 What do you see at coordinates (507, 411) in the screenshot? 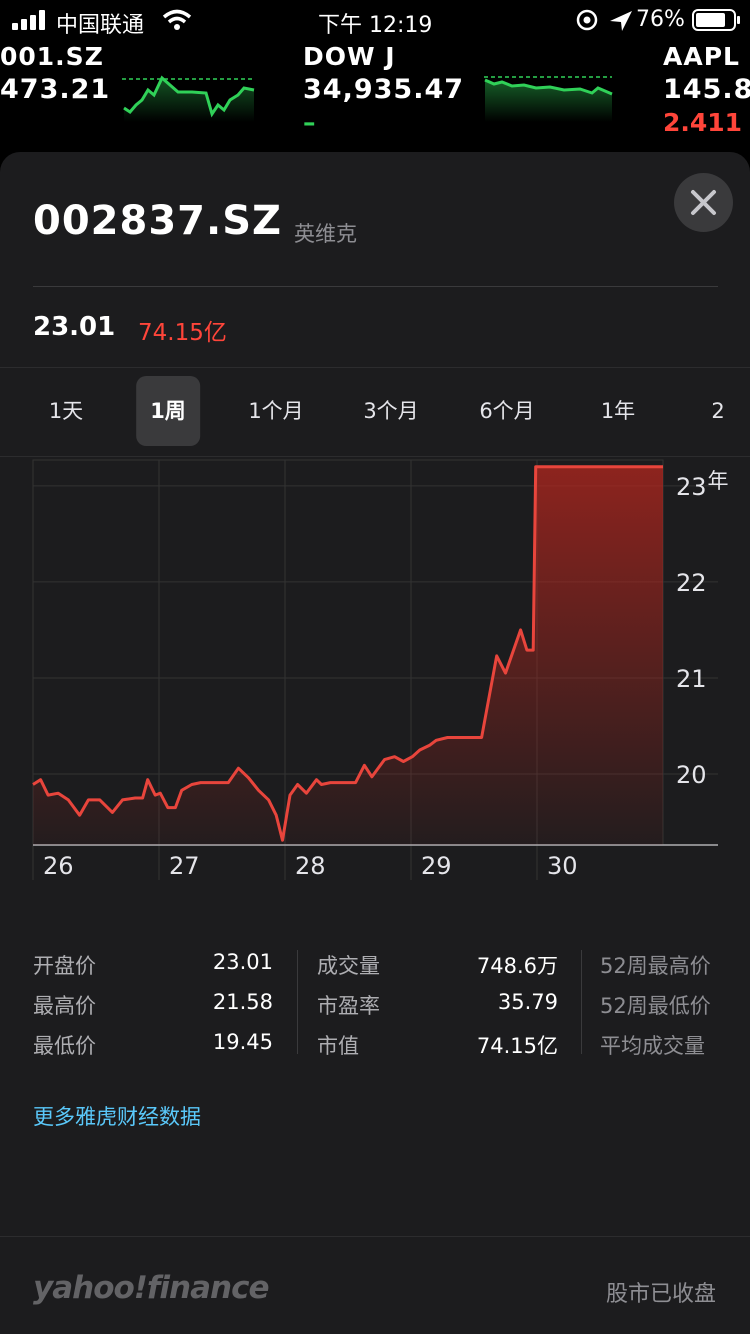
I see `range-tab: 6个月` at bounding box center [507, 411].